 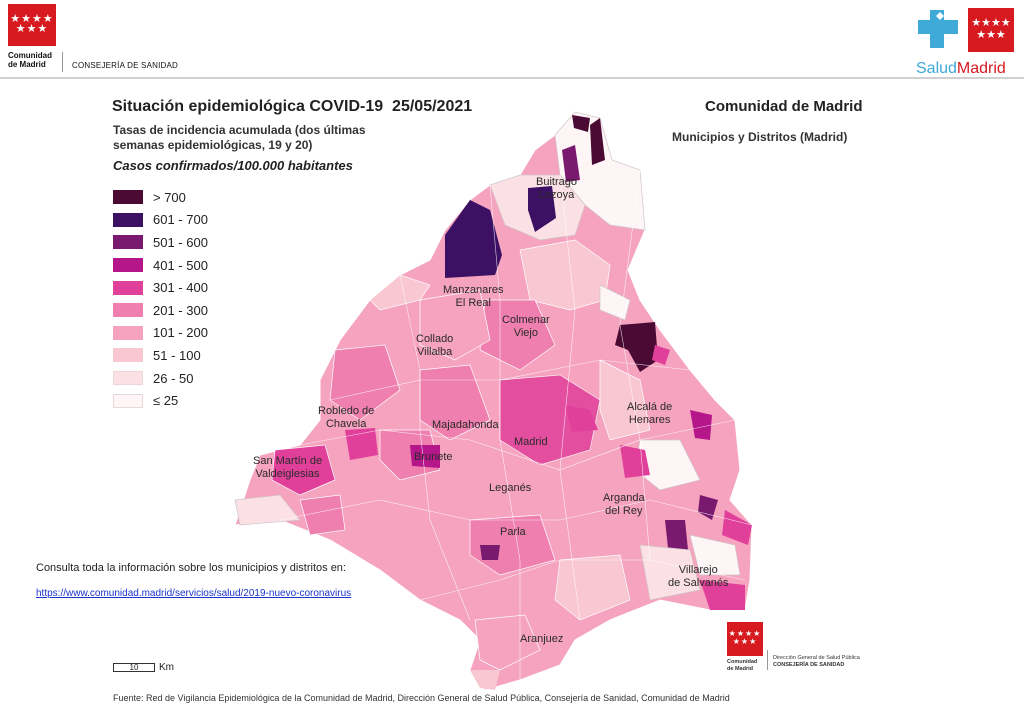 I want to click on label-manzanares: Manzanares El Real, so click(x=473, y=296).